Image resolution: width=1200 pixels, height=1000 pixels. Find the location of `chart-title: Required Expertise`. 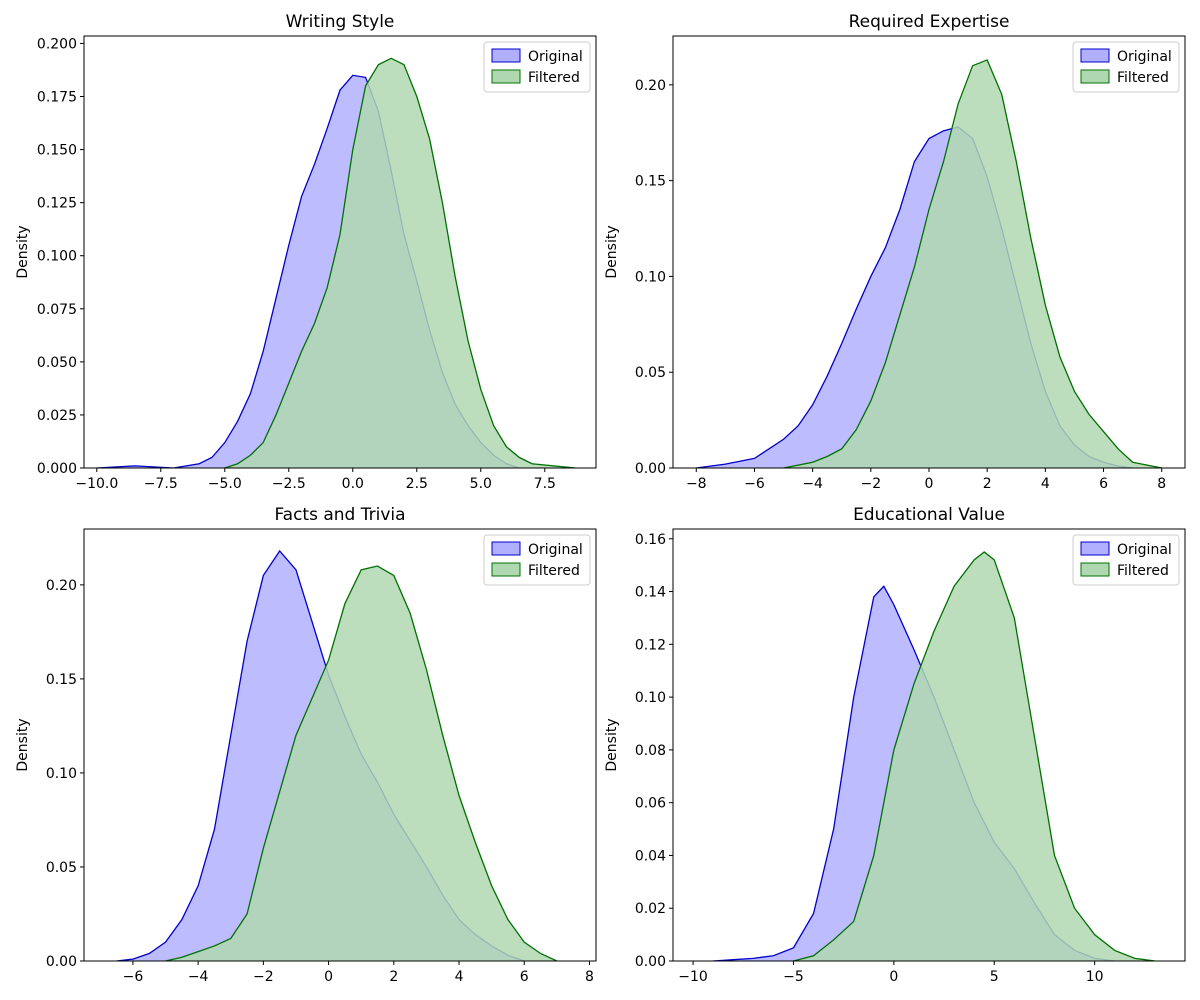

chart-title: Required Expertise is located at coordinates (929, 22).